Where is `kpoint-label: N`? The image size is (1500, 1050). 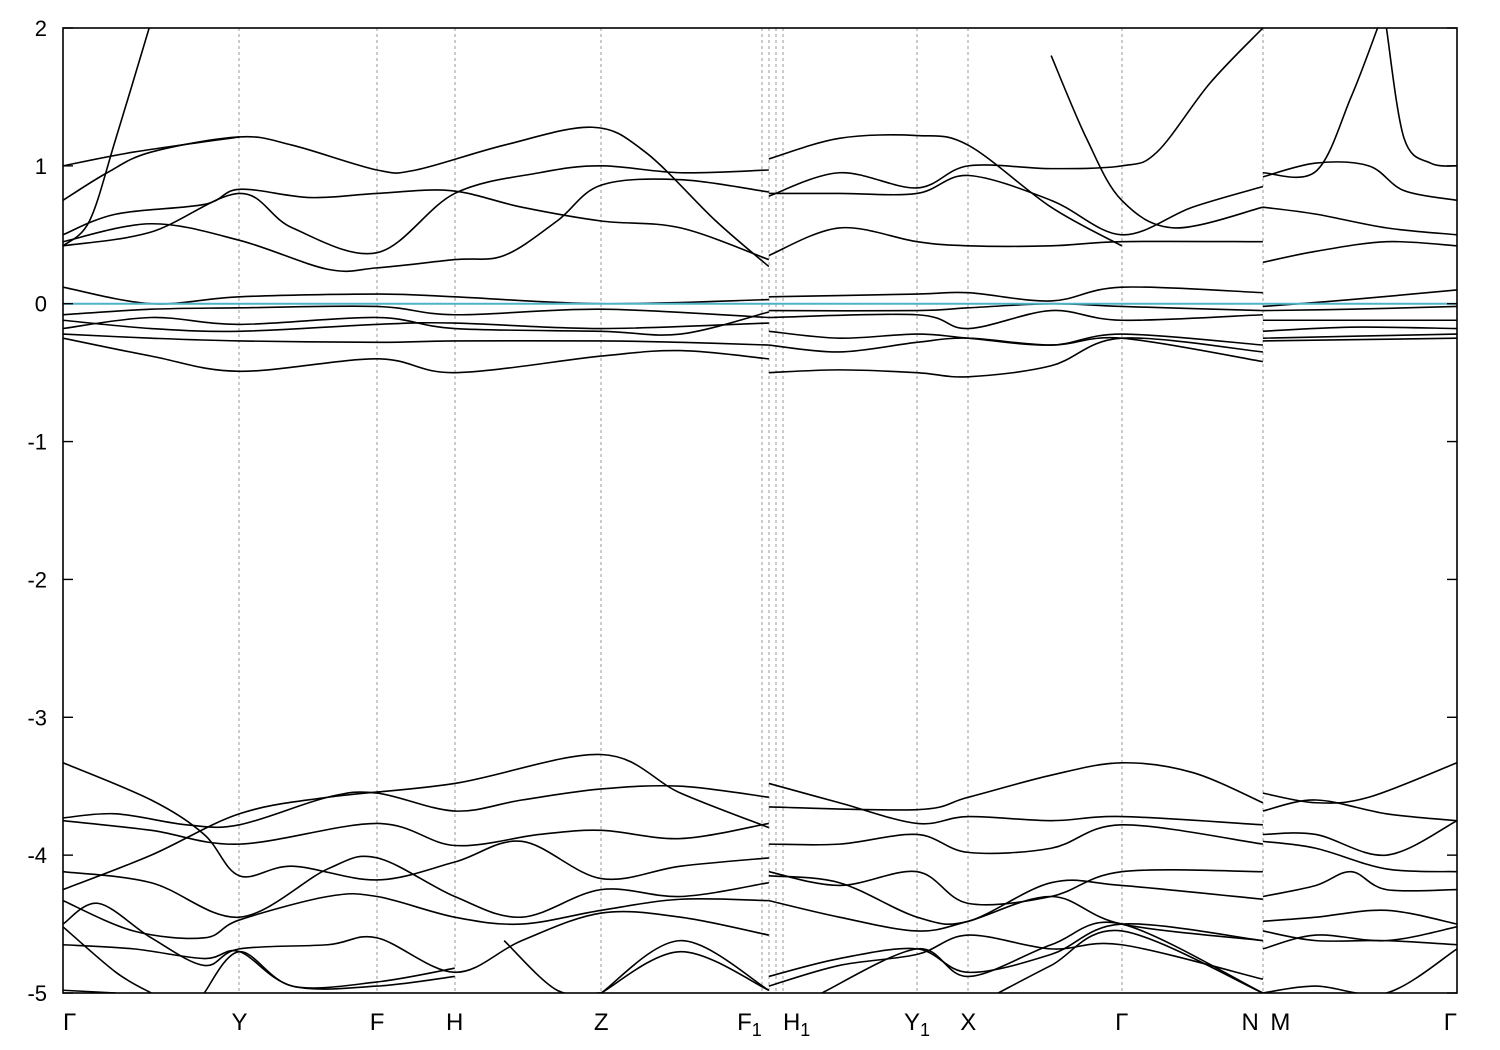 kpoint-label: N is located at coordinates (1250, 1022).